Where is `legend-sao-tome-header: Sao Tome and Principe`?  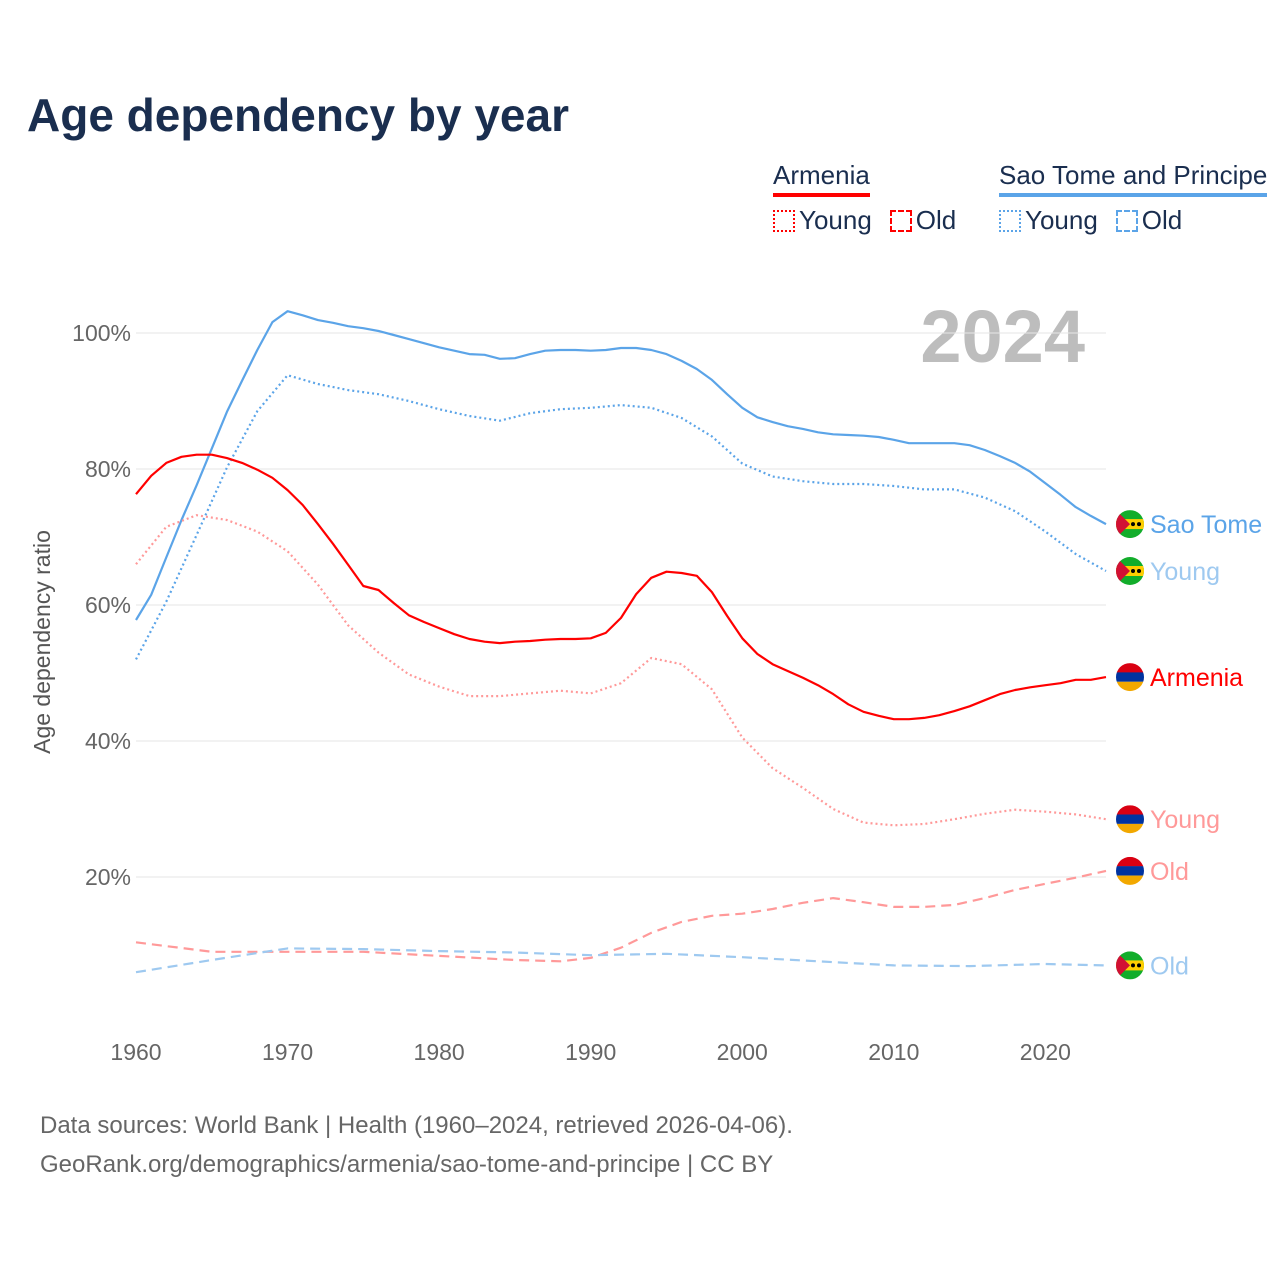 legend-sao-tome-header: Sao Tome and Principe is located at coordinates (1133, 178).